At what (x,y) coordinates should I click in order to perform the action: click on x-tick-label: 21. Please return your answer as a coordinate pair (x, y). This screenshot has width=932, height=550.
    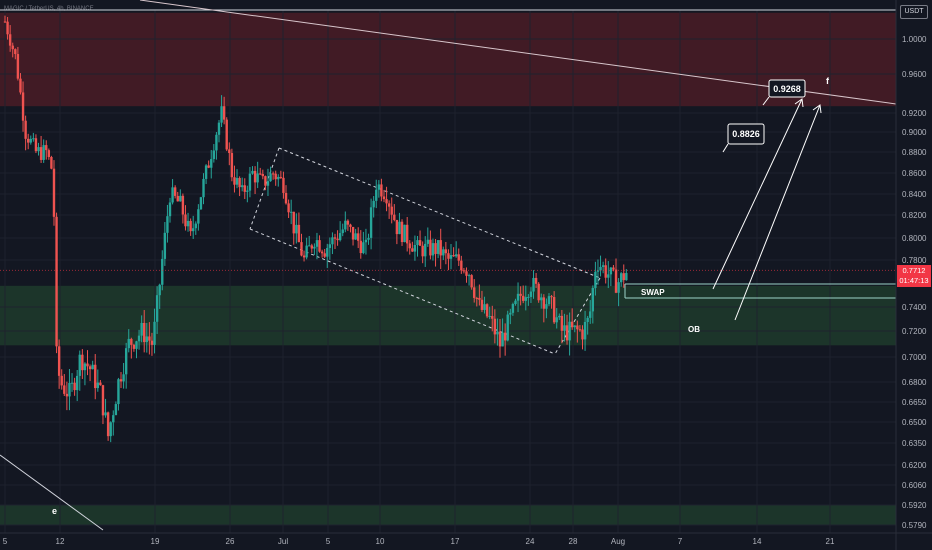
    Looking at the image, I should click on (830, 541).